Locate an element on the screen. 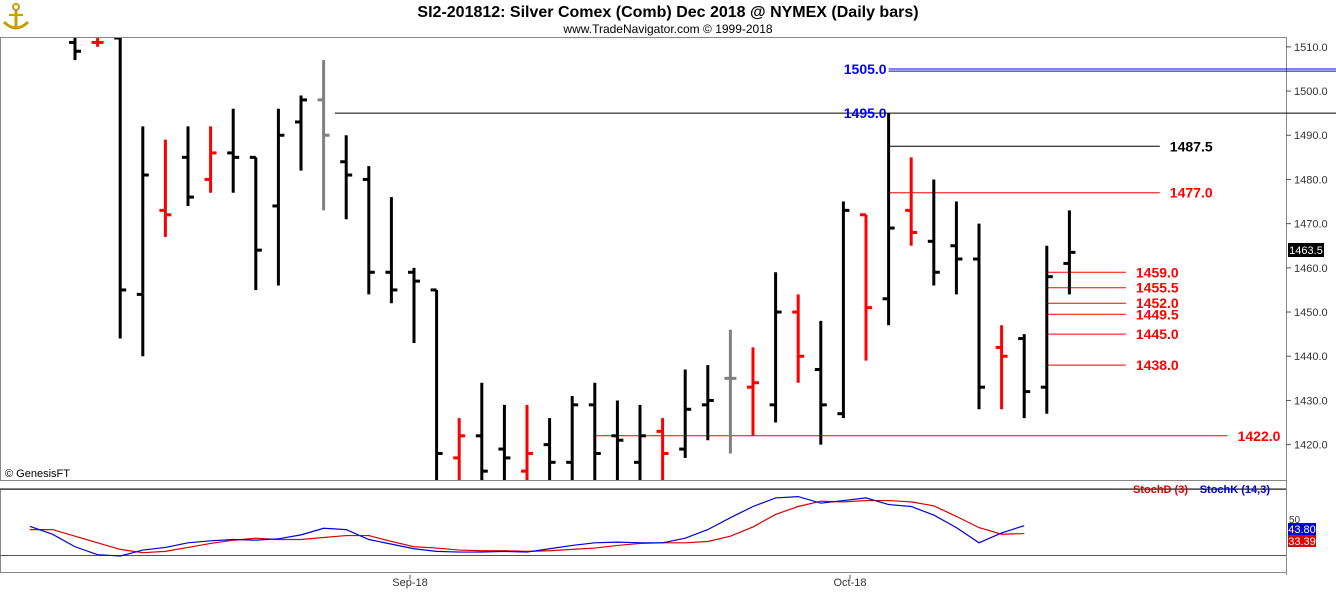  level-label: 1495.0 is located at coordinates (865, 113).